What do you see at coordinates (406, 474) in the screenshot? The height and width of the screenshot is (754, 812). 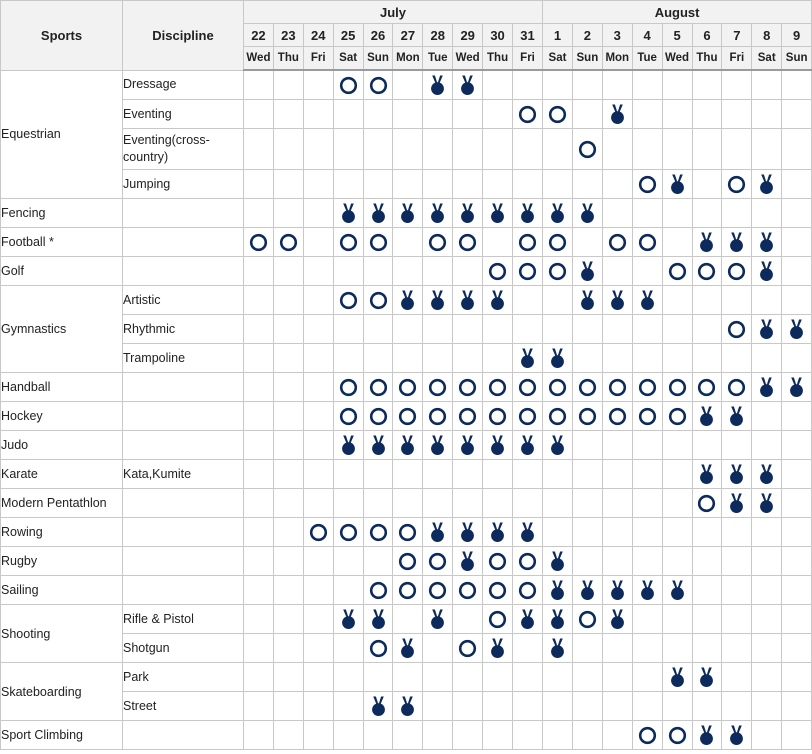 I see `table-row: Karate Kata,Kumite` at bounding box center [406, 474].